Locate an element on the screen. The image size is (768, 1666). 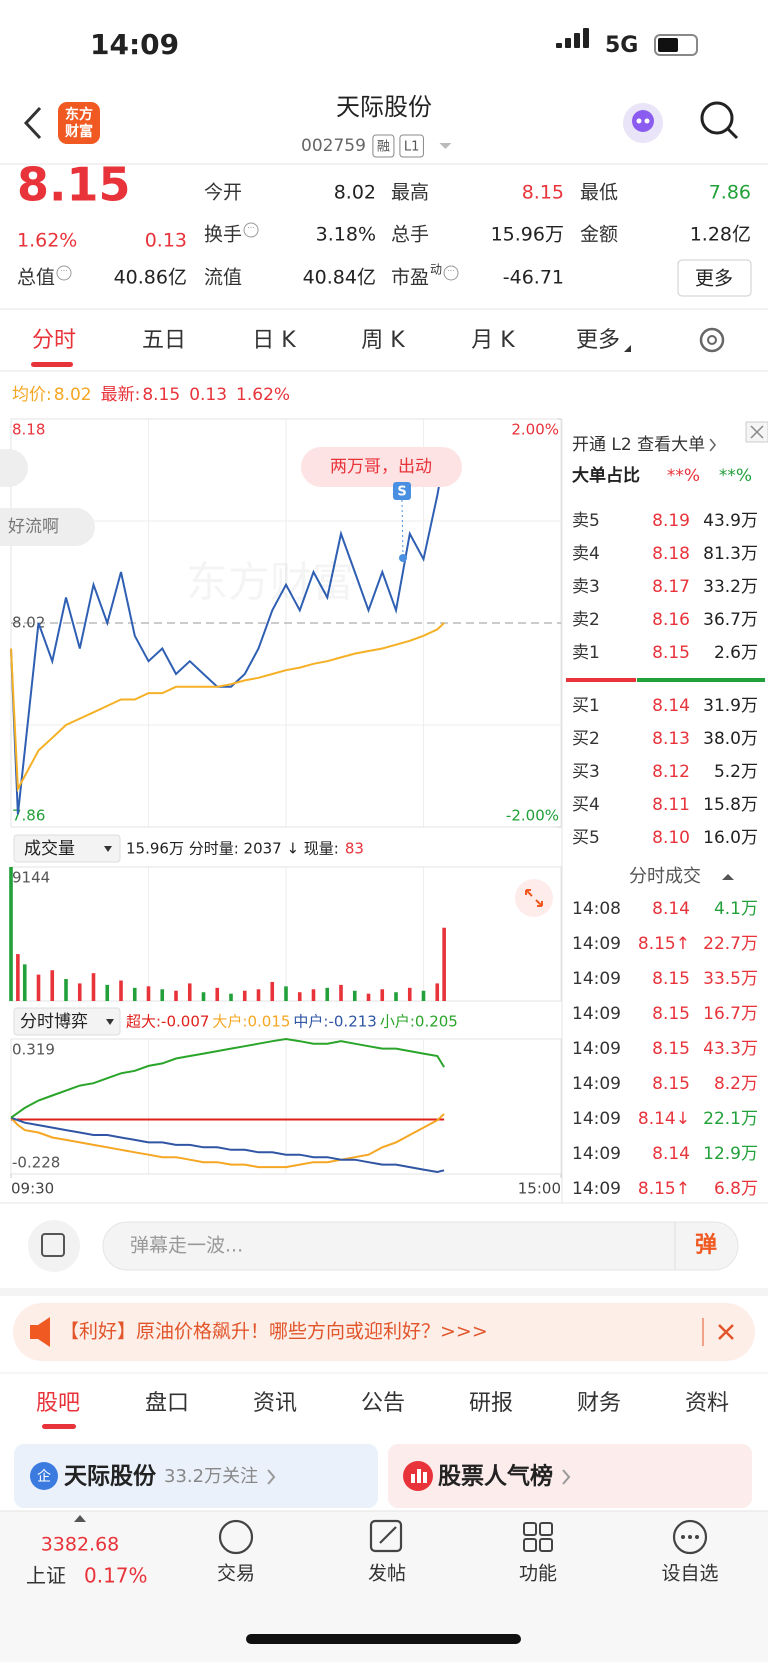
tab: 日 K is located at coordinates (274, 340).